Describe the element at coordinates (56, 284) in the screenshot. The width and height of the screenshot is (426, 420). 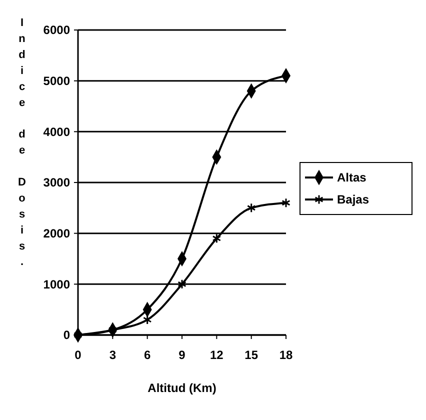
I see `y-tick-label: 1000` at that location.